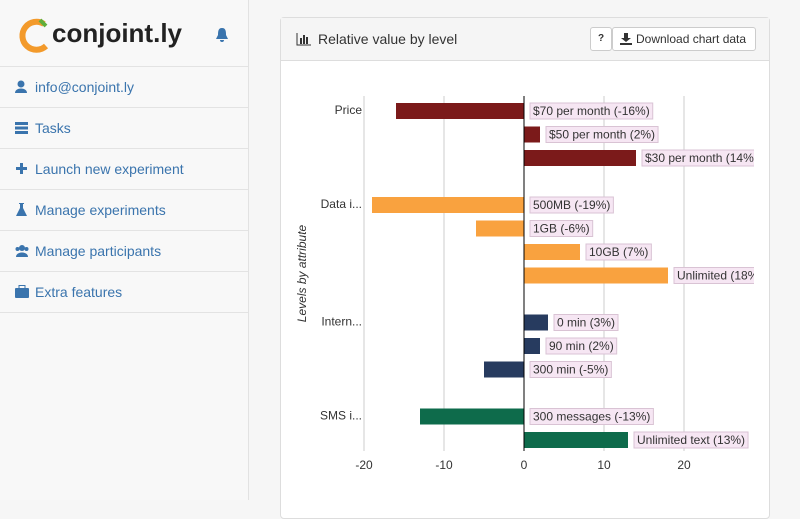 Image resolution: width=800 pixels, height=519 pixels. What do you see at coordinates (604, 465) in the screenshot?
I see `x-tick-label: 10` at bounding box center [604, 465].